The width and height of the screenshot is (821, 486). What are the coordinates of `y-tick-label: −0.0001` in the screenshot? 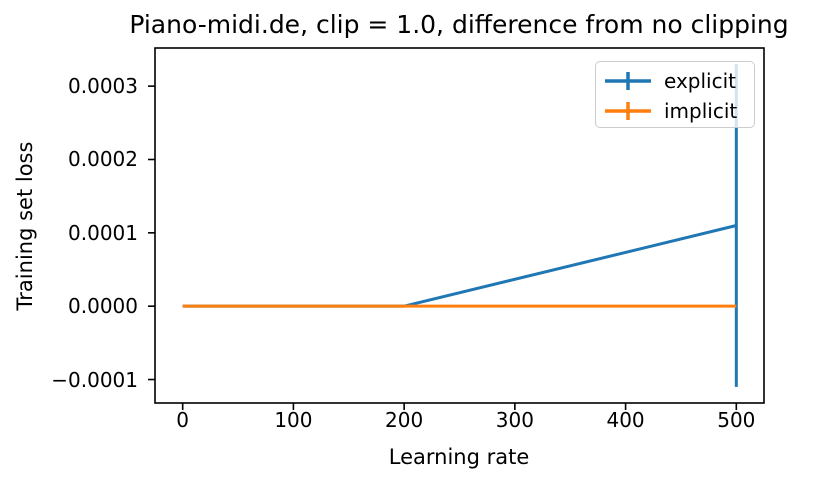 It's located at (94, 379).